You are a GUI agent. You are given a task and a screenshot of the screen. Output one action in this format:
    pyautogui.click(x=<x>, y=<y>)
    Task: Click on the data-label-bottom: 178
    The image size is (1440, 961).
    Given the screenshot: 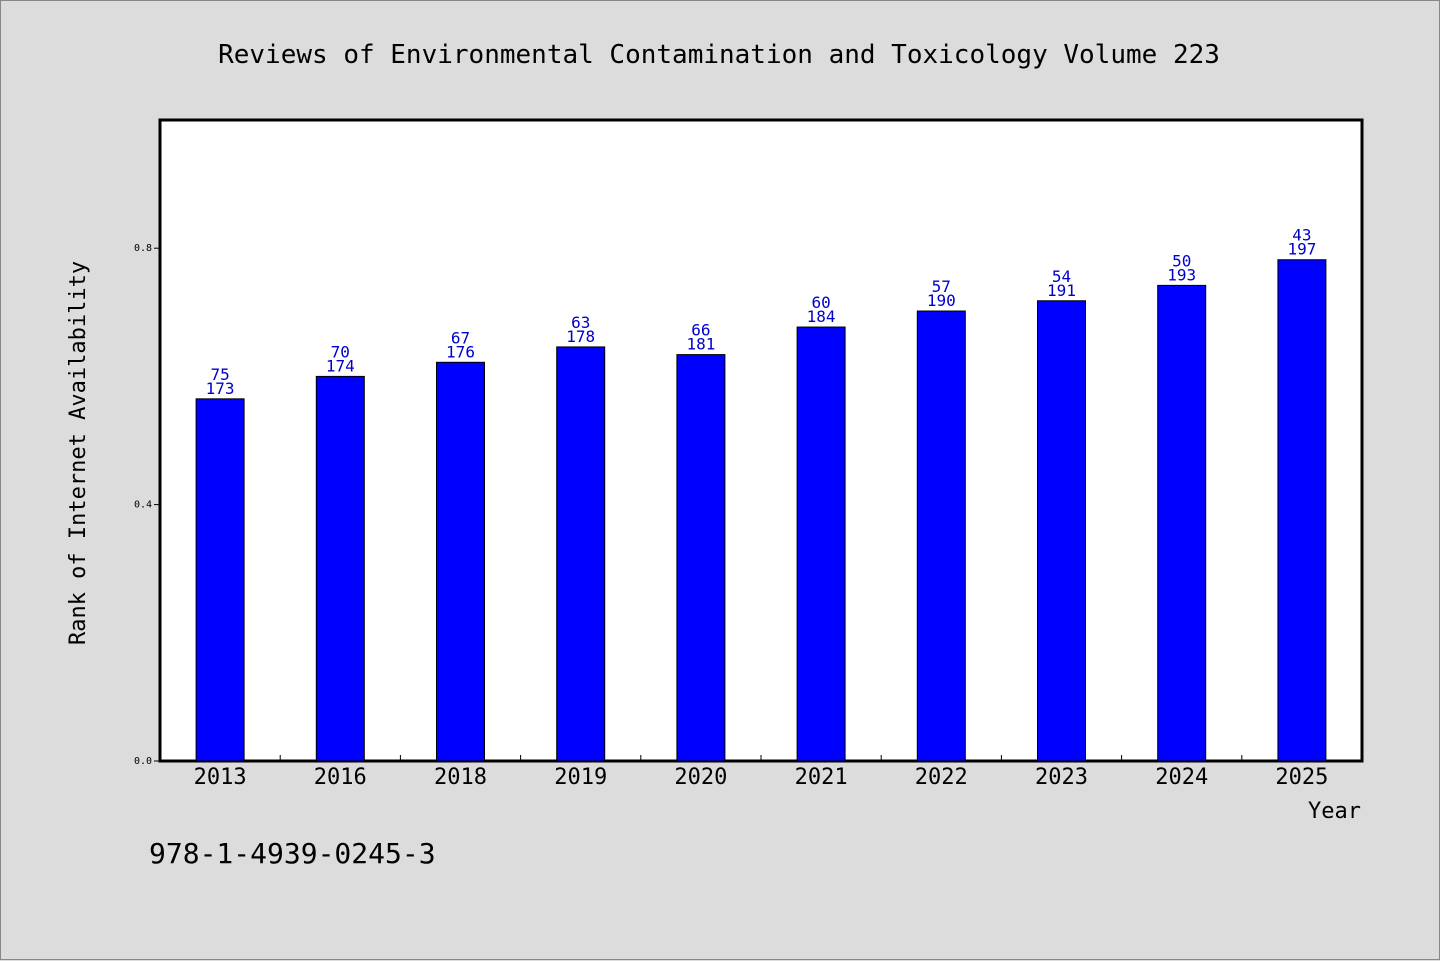 What is the action you would take?
    pyautogui.click(x=580, y=336)
    